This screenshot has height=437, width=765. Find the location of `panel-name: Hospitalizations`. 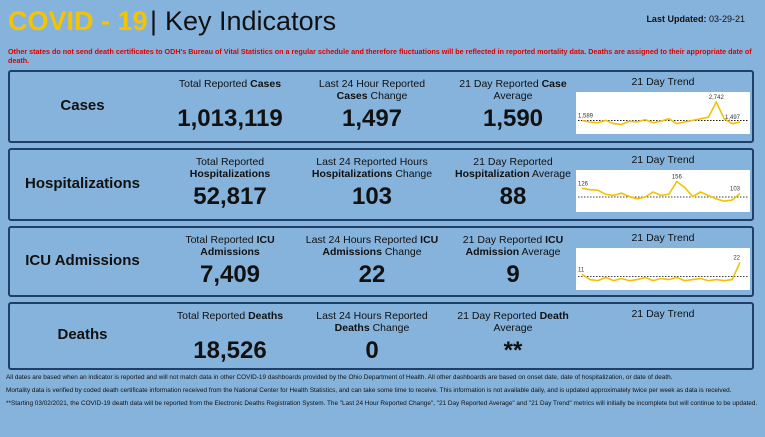

panel-name: Hospitalizations is located at coordinates (82, 183).